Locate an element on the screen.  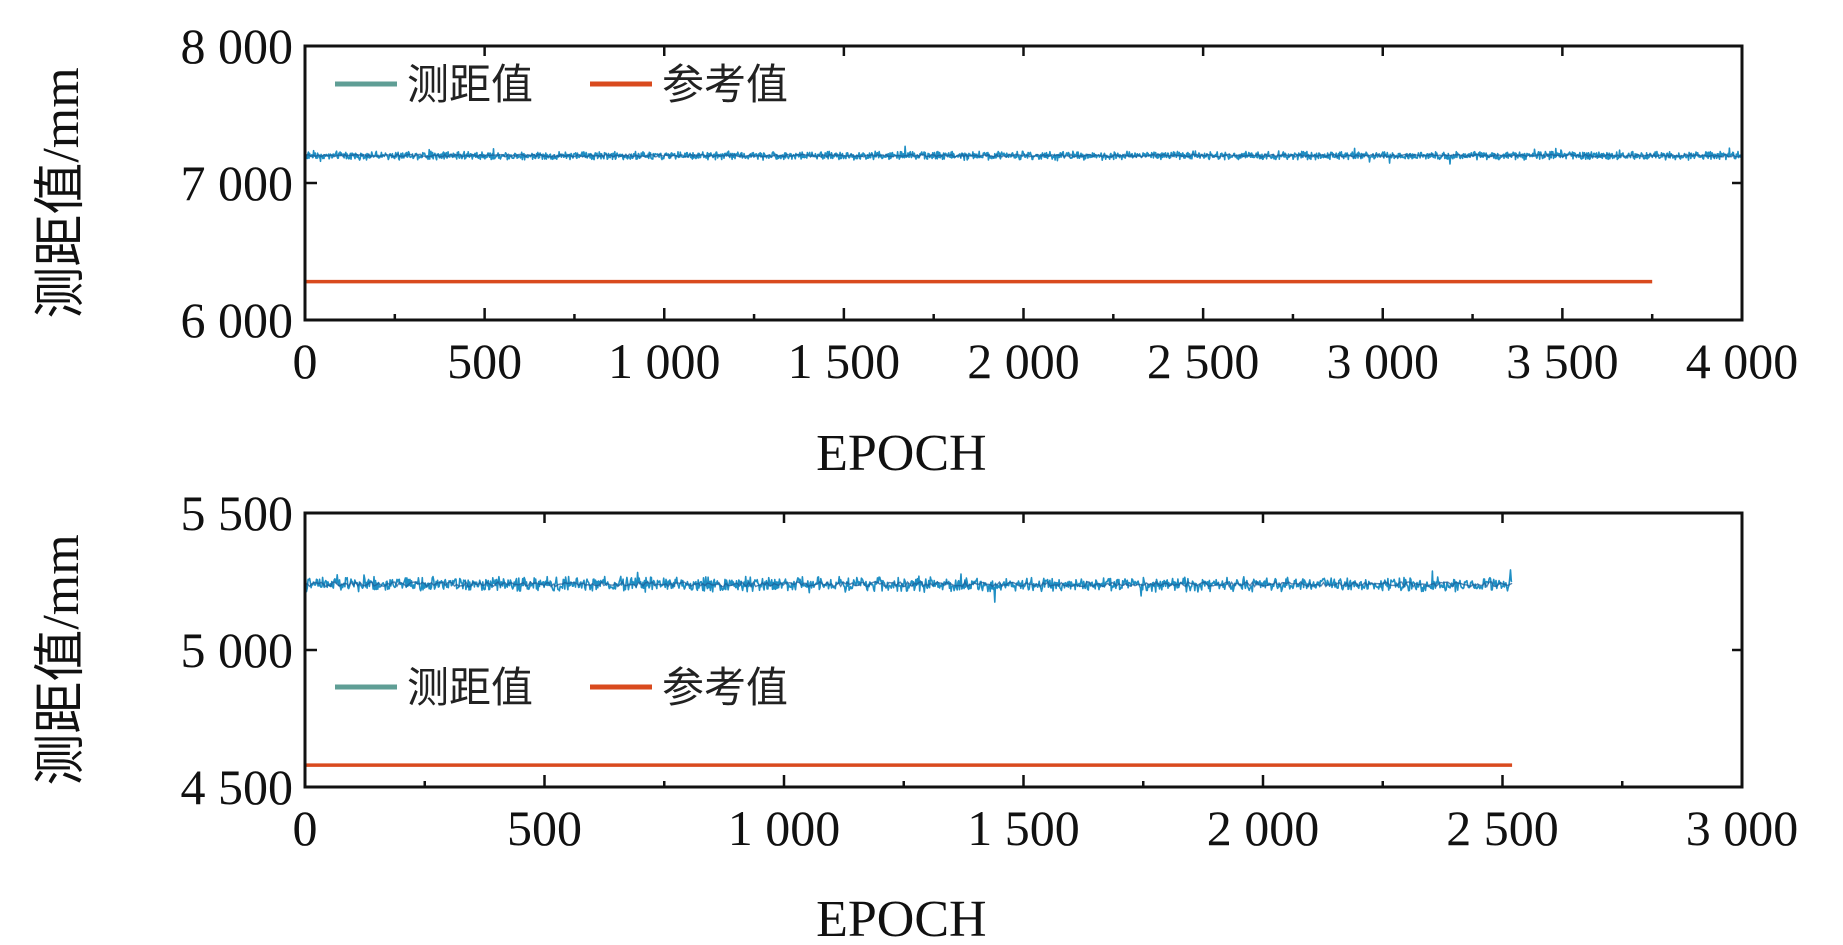
series-line-measured is located at coordinates (909, 586).